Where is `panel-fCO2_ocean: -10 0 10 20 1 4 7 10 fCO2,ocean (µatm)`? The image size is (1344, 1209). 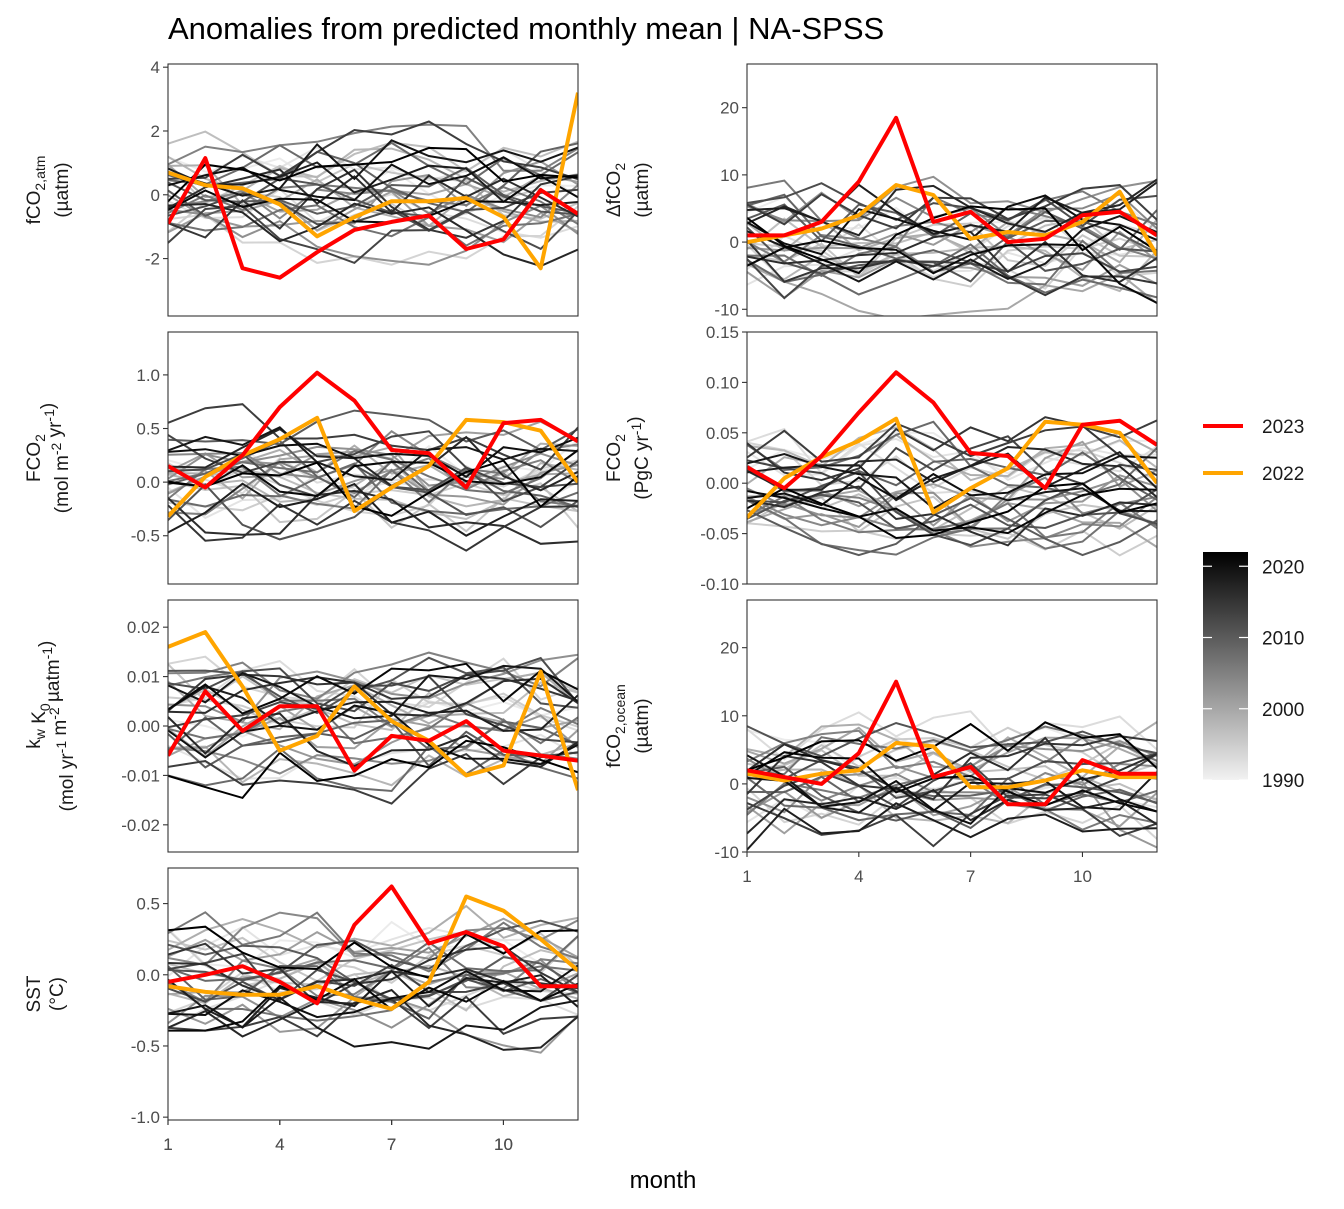 panel-fCO2_ocean: -10 0 10 20 1 4 7 10 fCO2,ocean (µatm) is located at coordinates (881, 742).